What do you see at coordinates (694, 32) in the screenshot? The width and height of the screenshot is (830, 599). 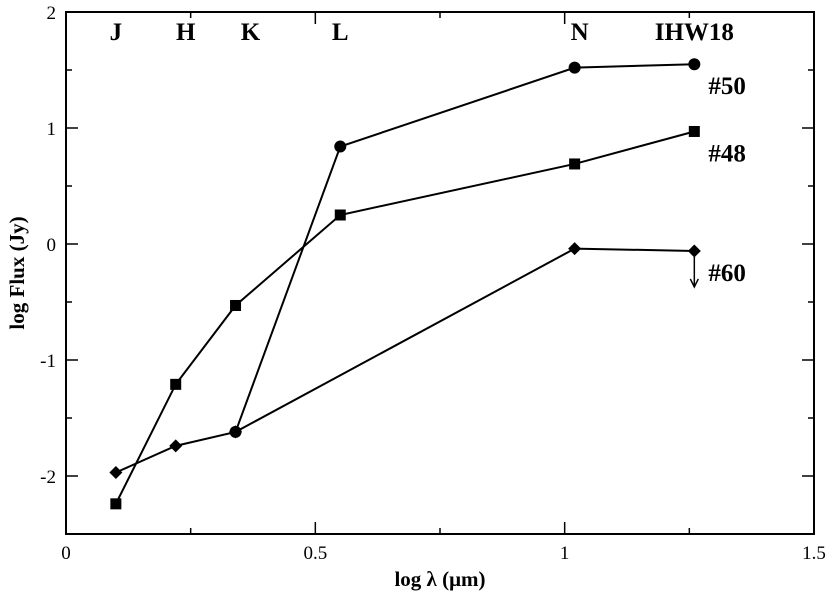 I see `band-label: IHW18` at bounding box center [694, 32].